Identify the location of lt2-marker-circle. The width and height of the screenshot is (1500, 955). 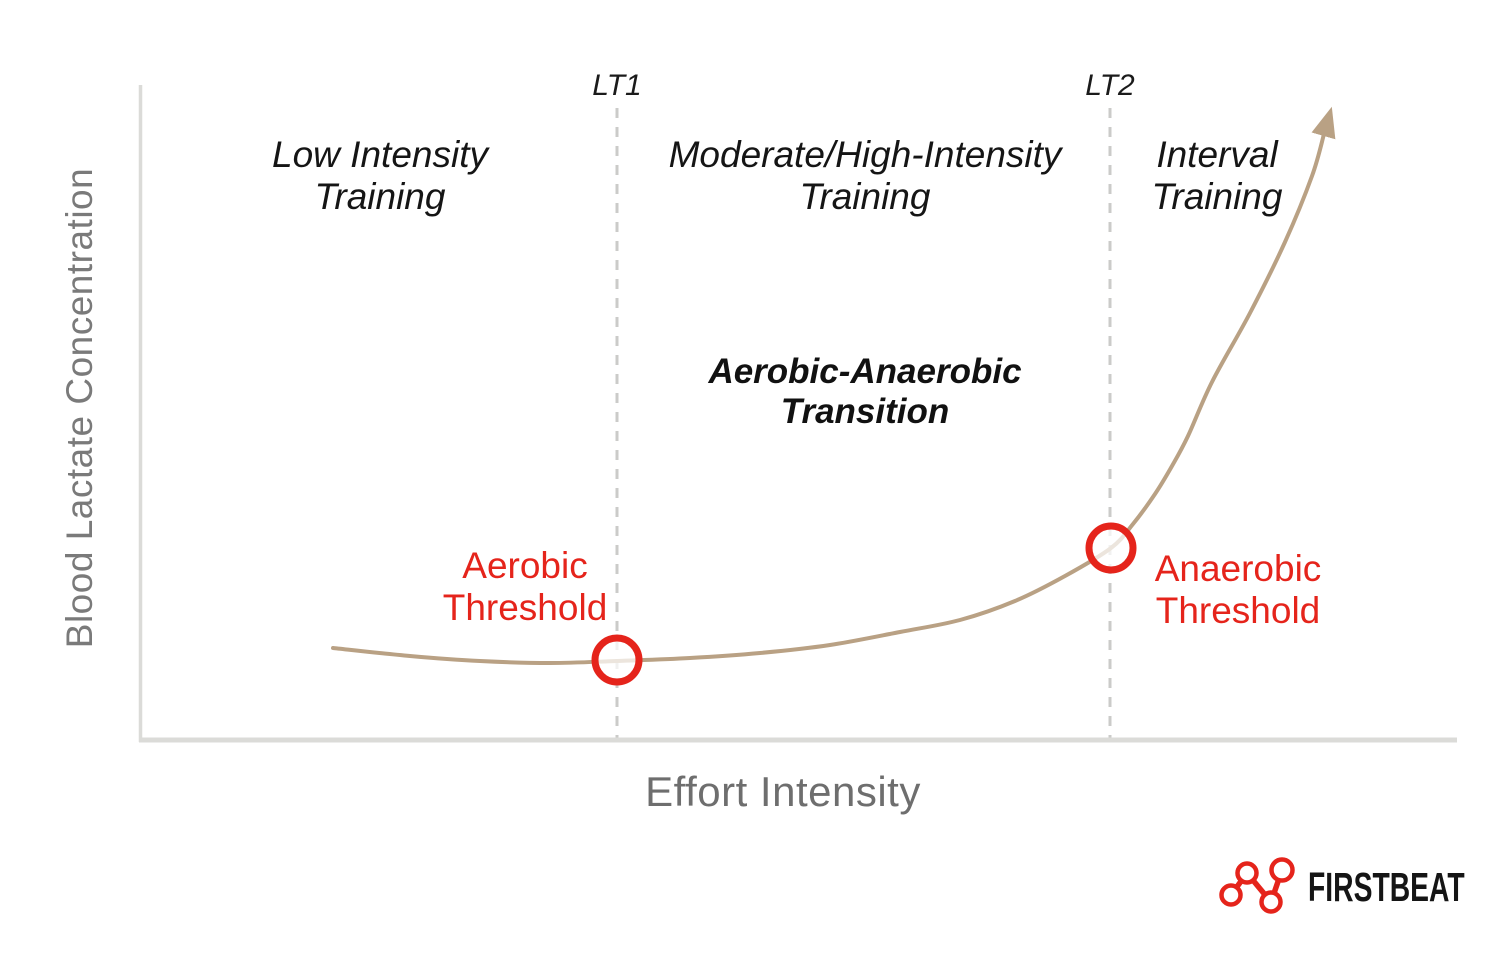
(1111, 548).